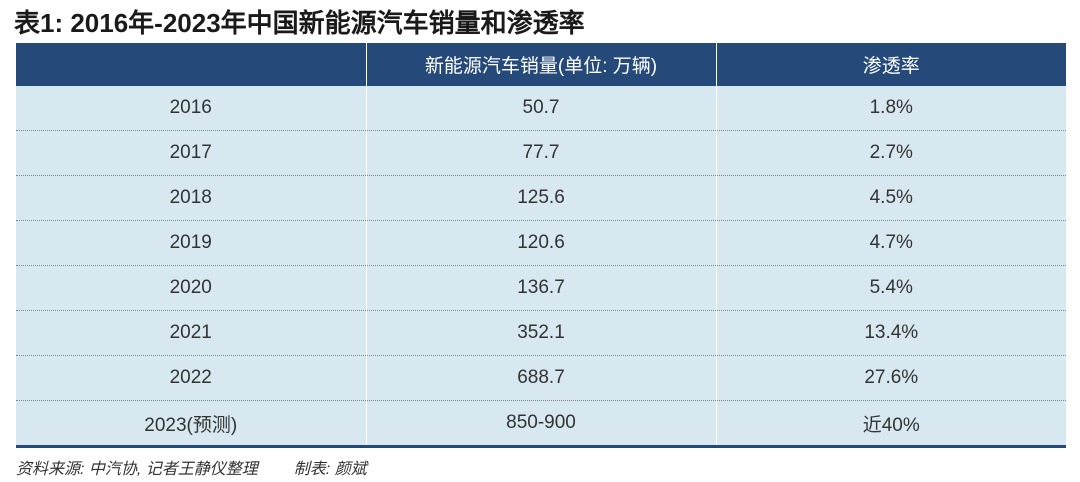 This screenshot has width=1080, height=482. I want to click on cell-penetration: 4.7%, so click(890, 243).